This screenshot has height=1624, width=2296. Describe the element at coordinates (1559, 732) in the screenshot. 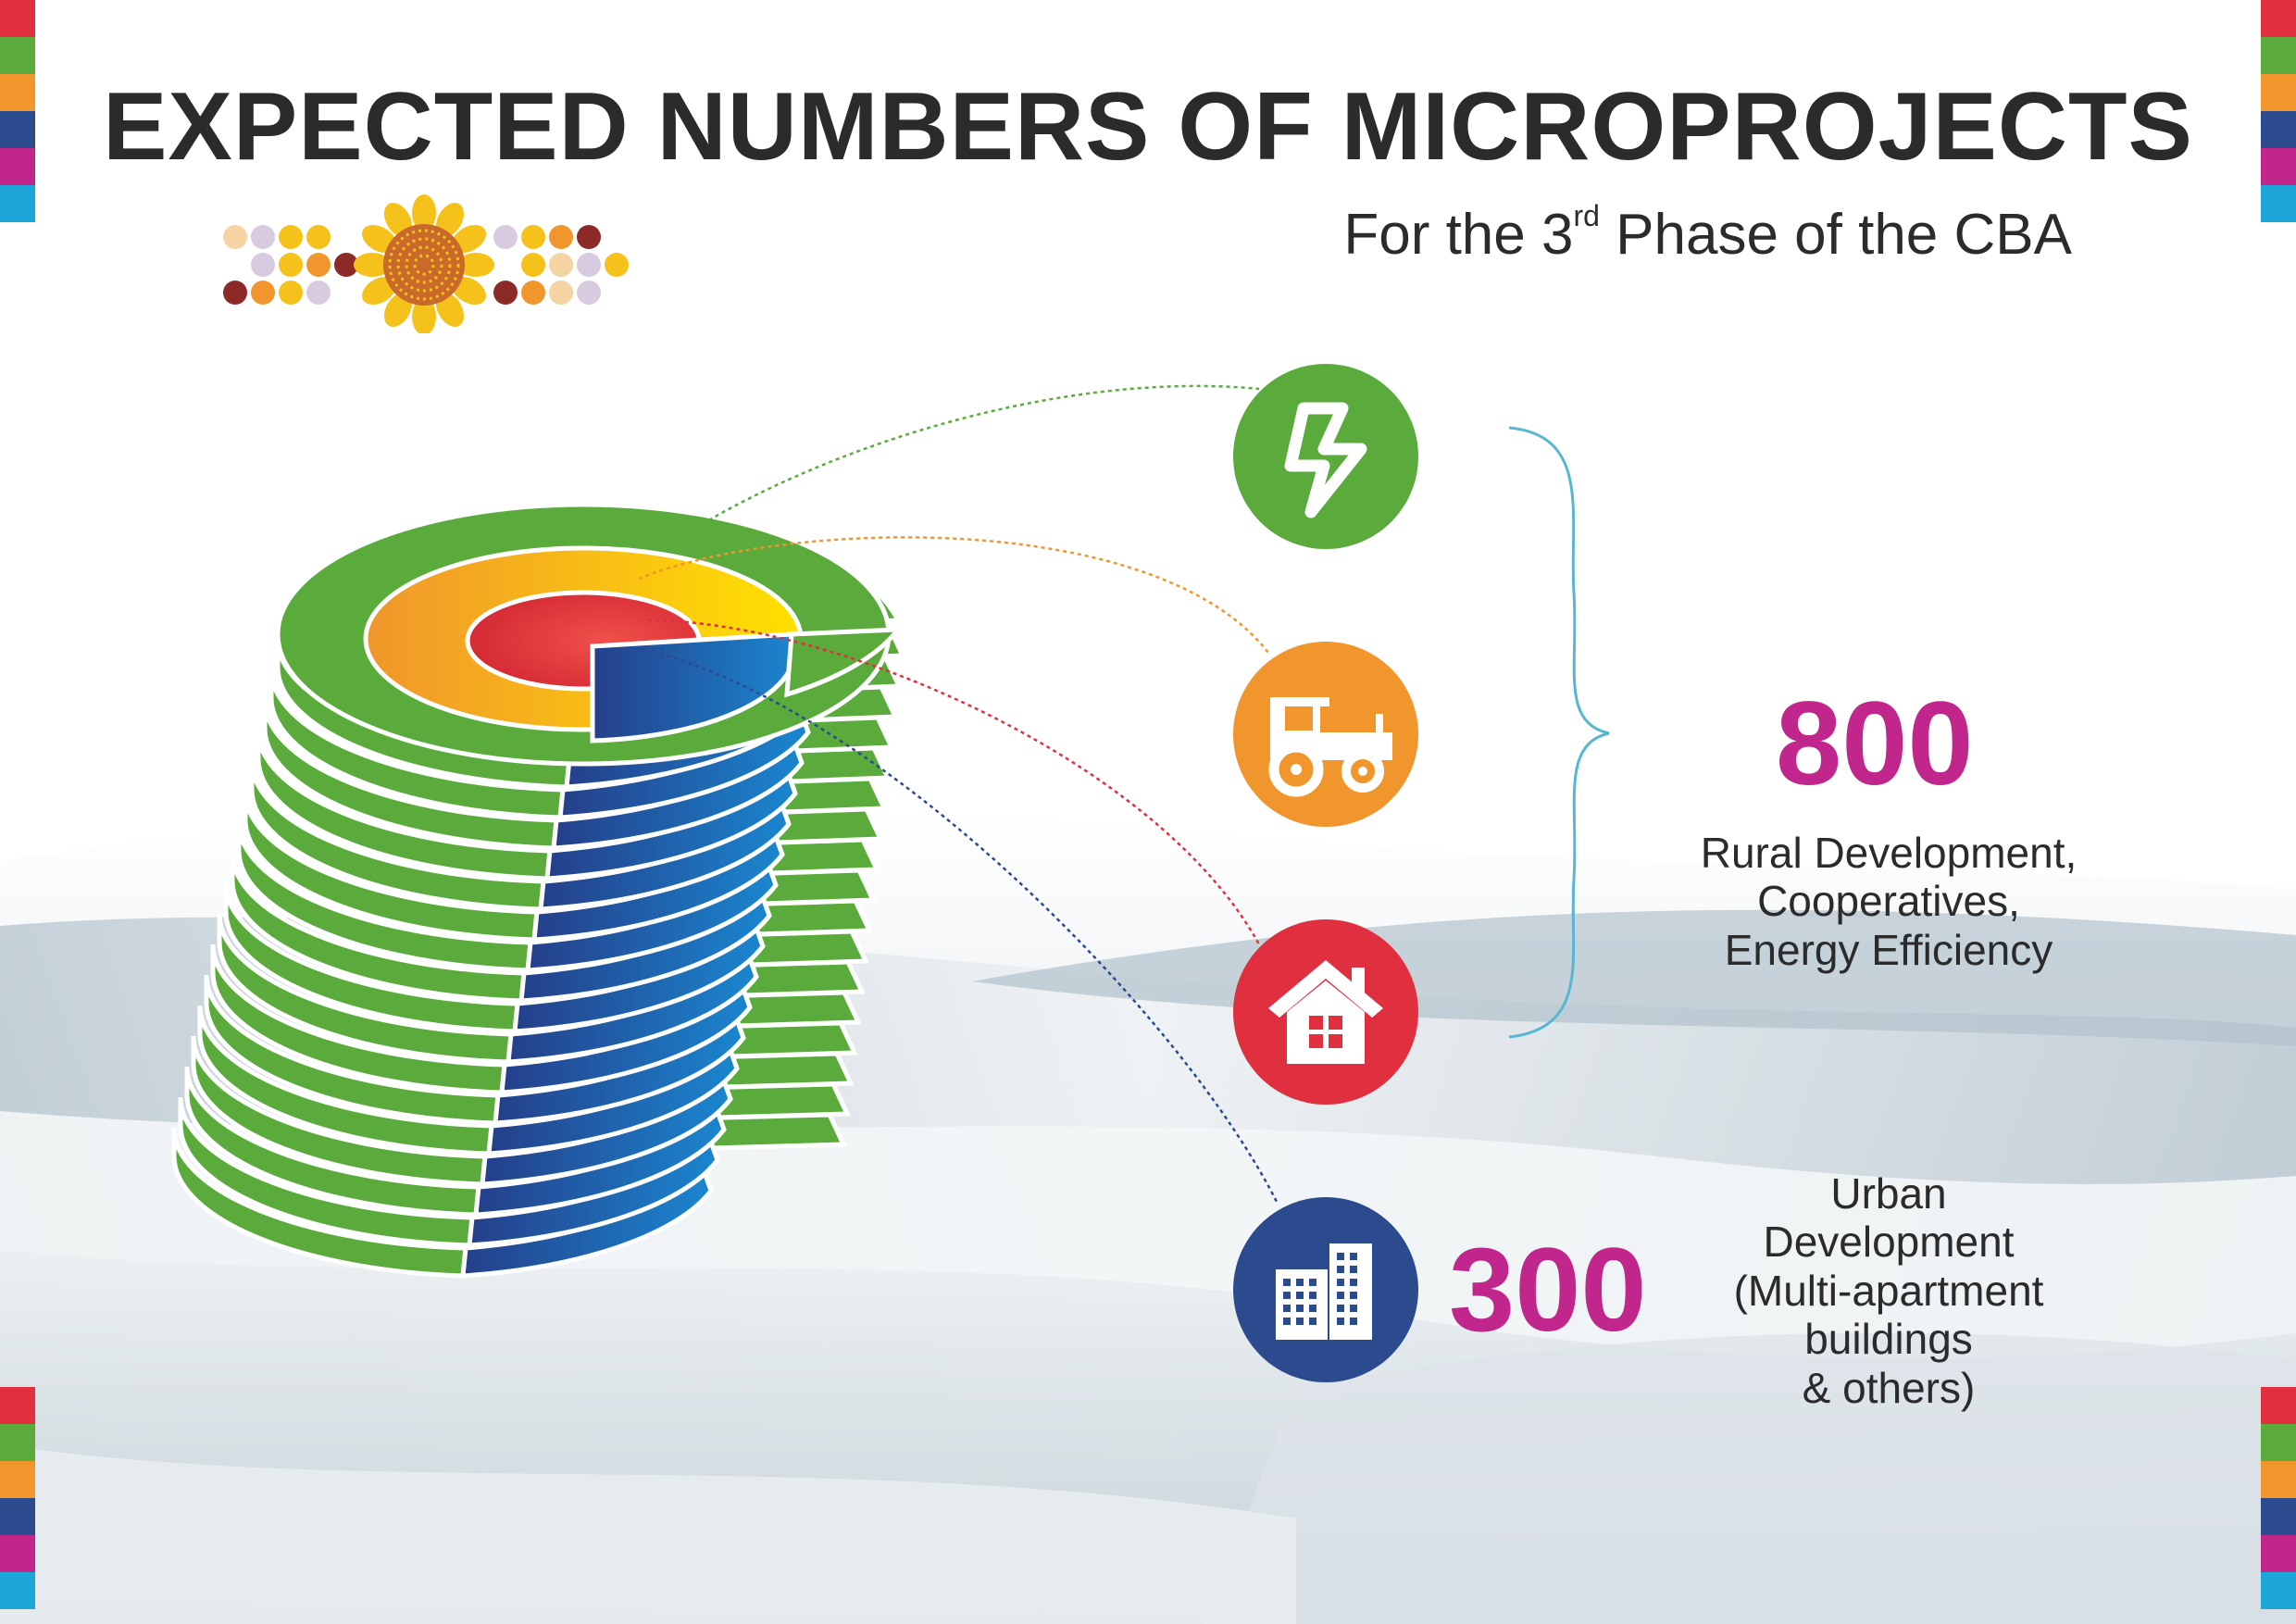

I see `bracket` at that location.